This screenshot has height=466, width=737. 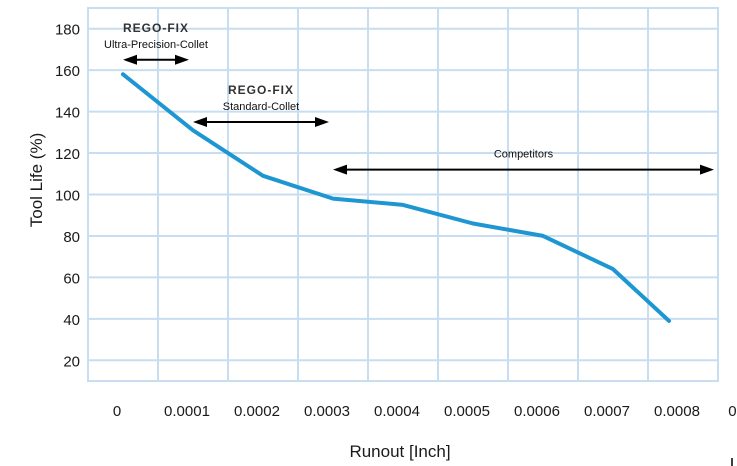 What do you see at coordinates (524, 155) in the screenshot?
I see `annotation-label: Competitors` at bounding box center [524, 155].